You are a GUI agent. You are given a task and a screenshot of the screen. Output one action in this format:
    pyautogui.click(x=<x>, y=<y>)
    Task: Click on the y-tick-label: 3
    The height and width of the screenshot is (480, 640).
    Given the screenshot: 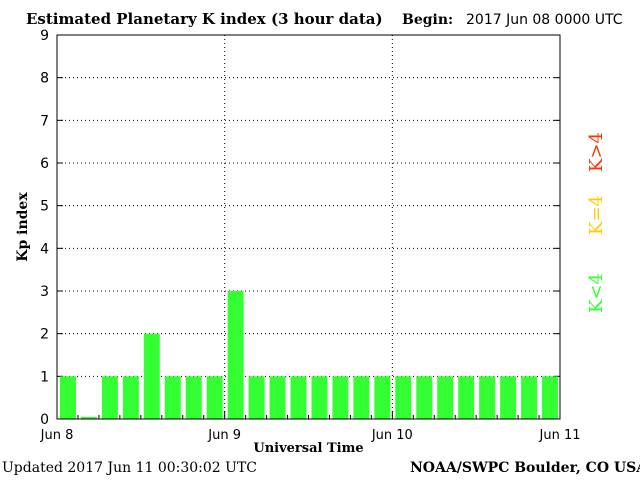 What is the action you would take?
    pyautogui.click(x=44, y=292)
    